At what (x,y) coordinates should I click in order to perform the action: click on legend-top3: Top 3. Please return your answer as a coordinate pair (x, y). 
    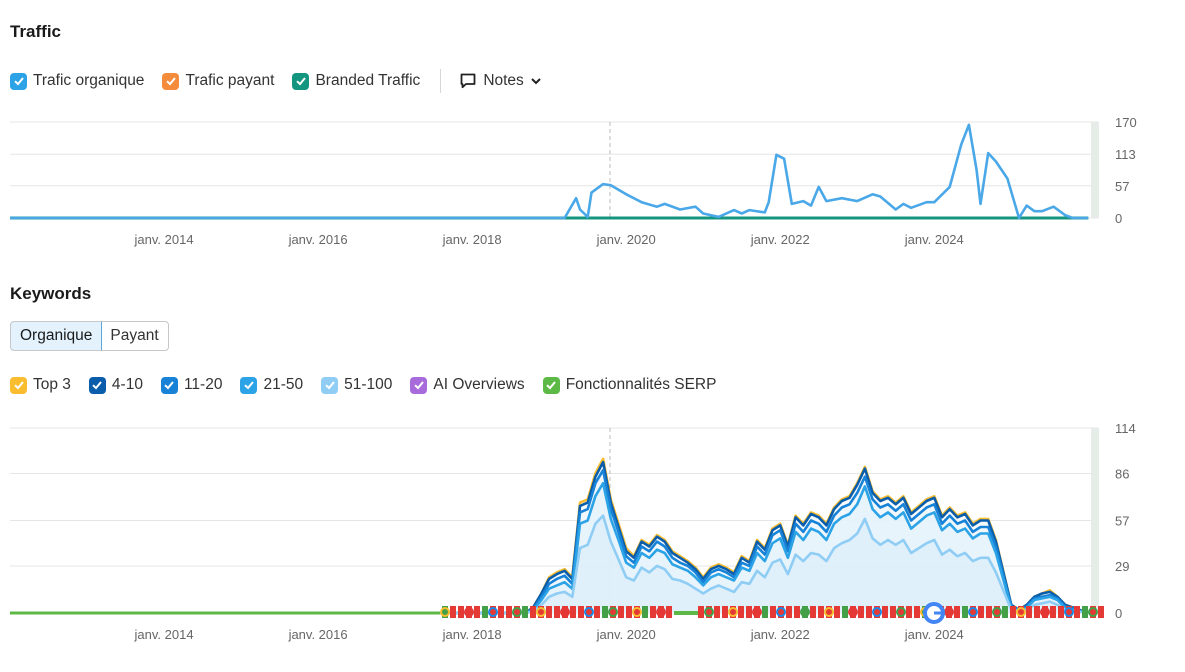
    Looking at the image, I should click on (40, 385).